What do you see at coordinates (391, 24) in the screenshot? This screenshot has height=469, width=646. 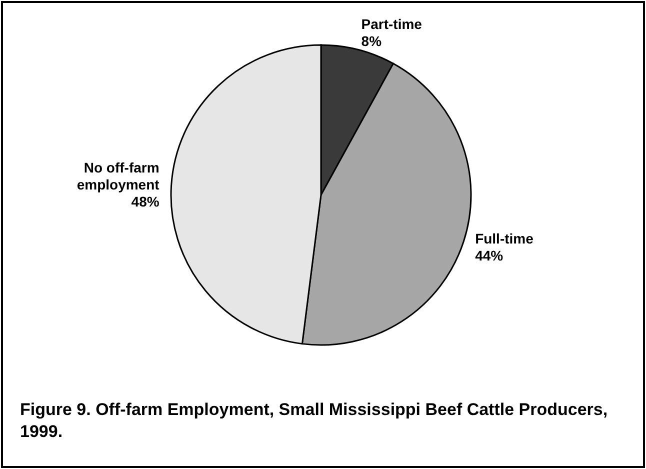 I see `slice-label: Part-time` at bounding box center [391, 24].